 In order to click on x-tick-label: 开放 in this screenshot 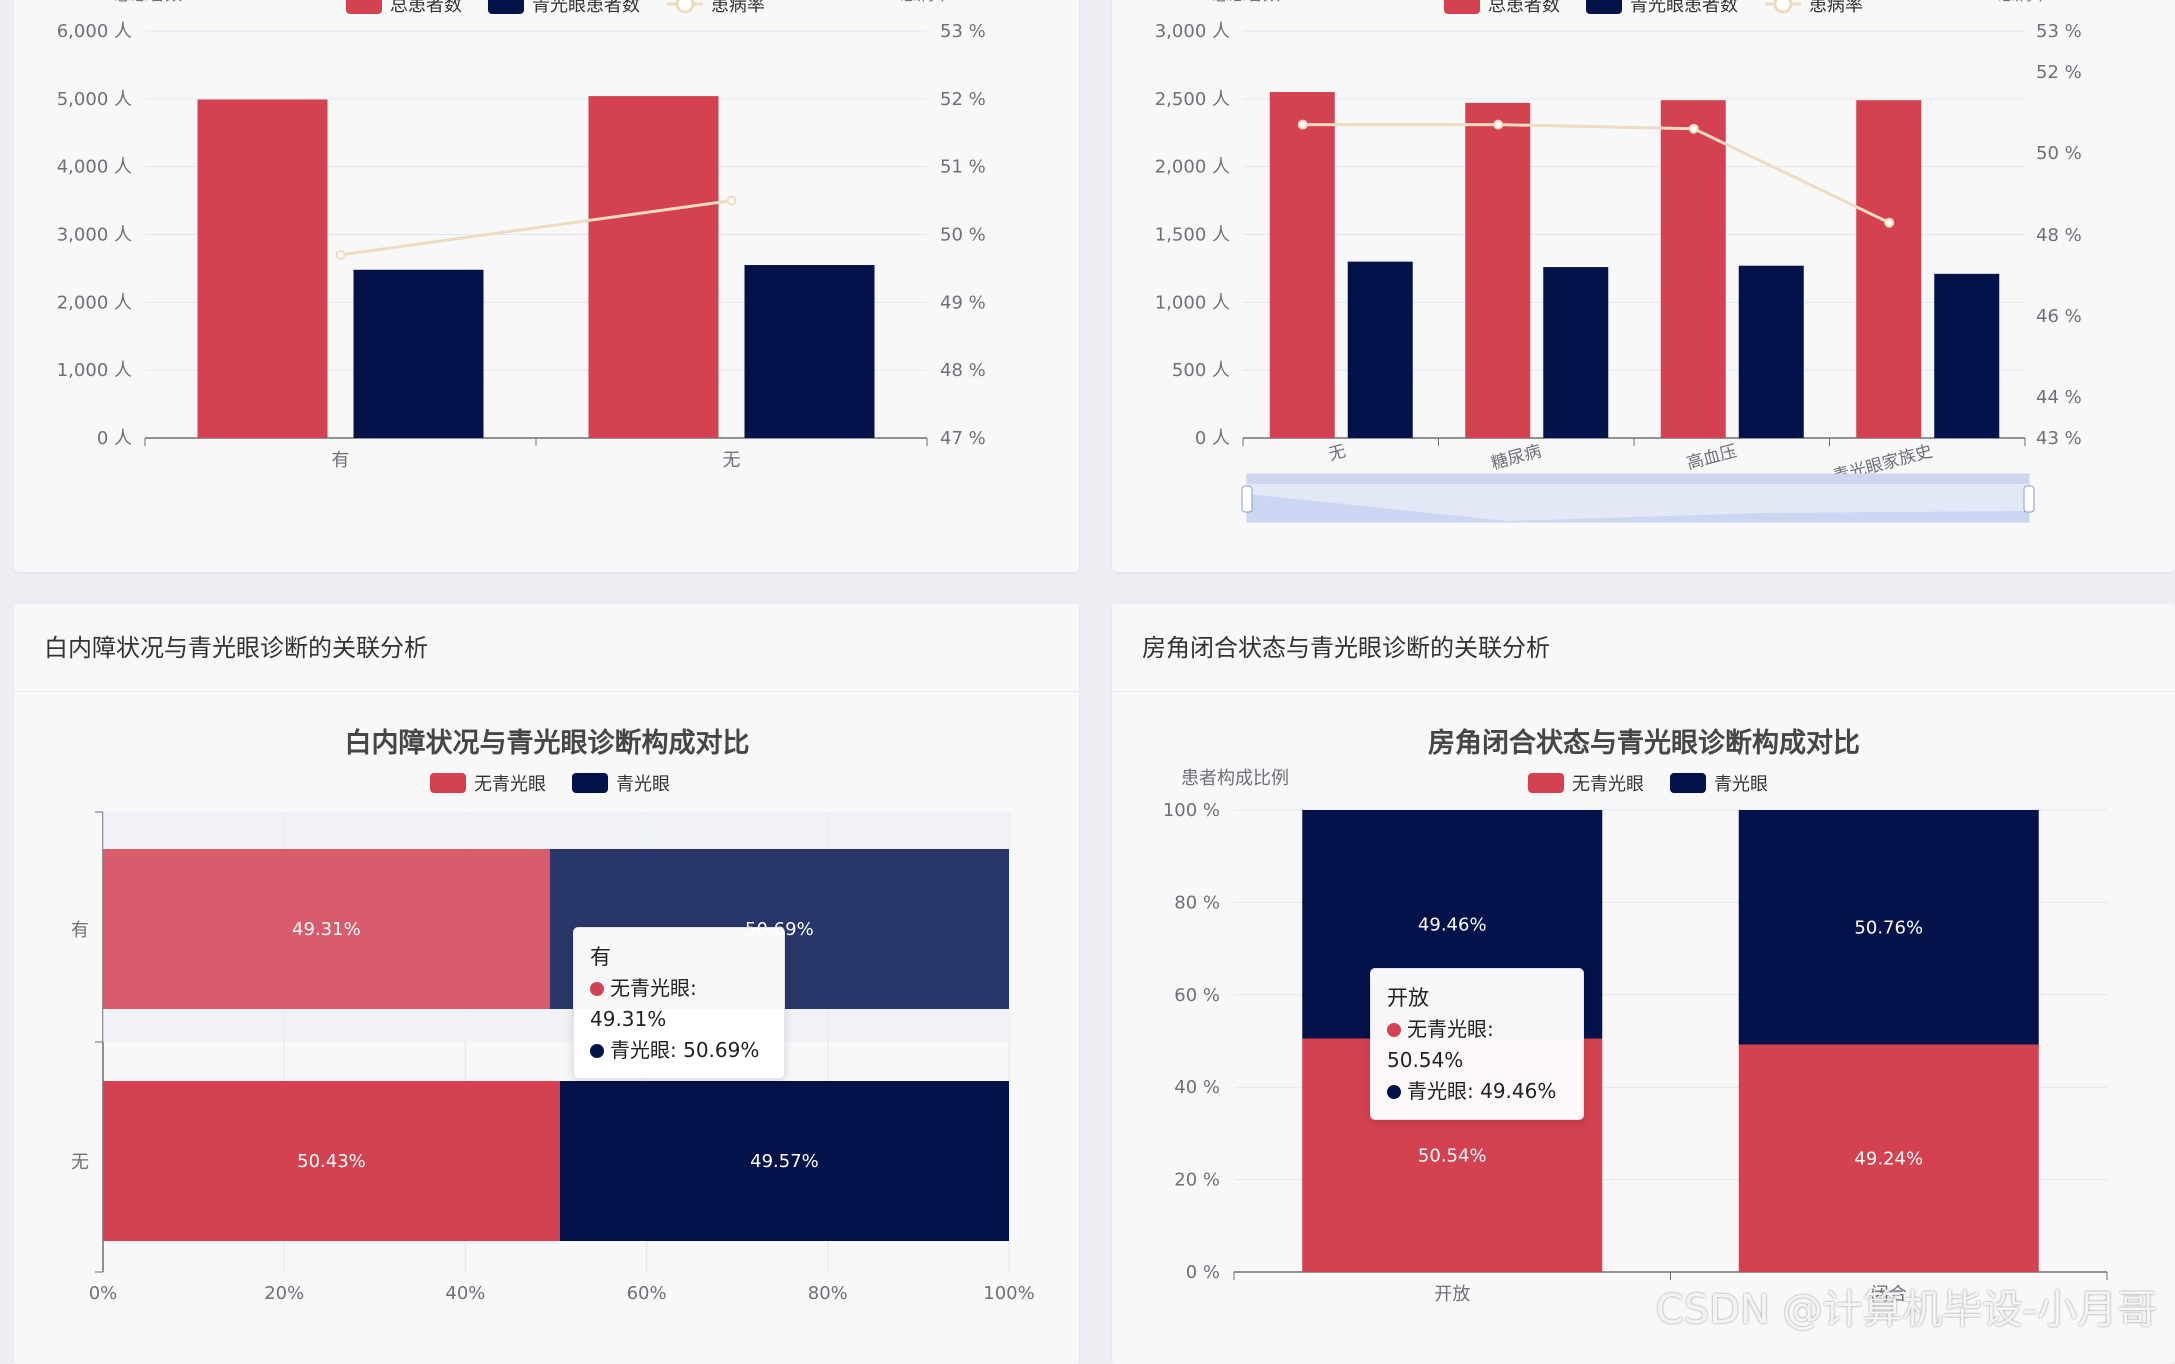, I will do `click(1452, 1294)`.